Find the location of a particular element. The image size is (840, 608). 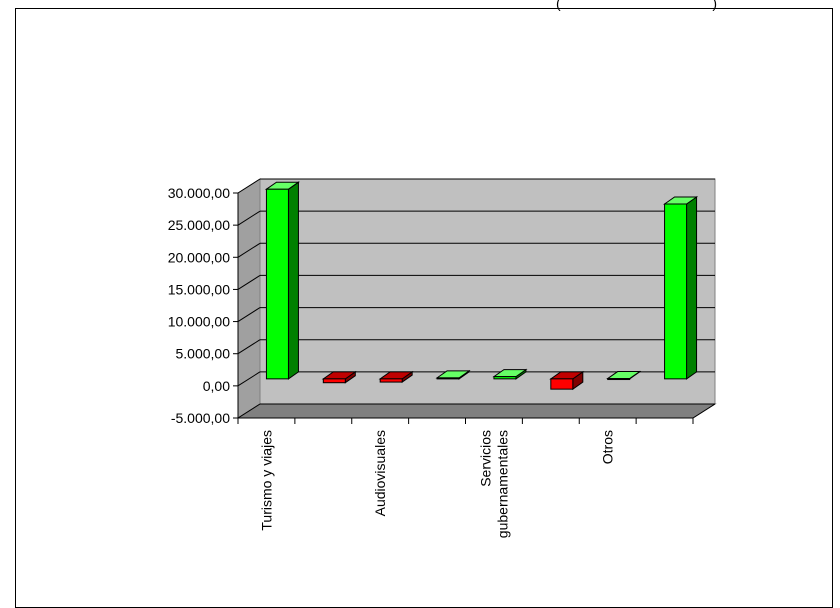

y-tick-label: 0,00 is located at coordinates (216, 386).